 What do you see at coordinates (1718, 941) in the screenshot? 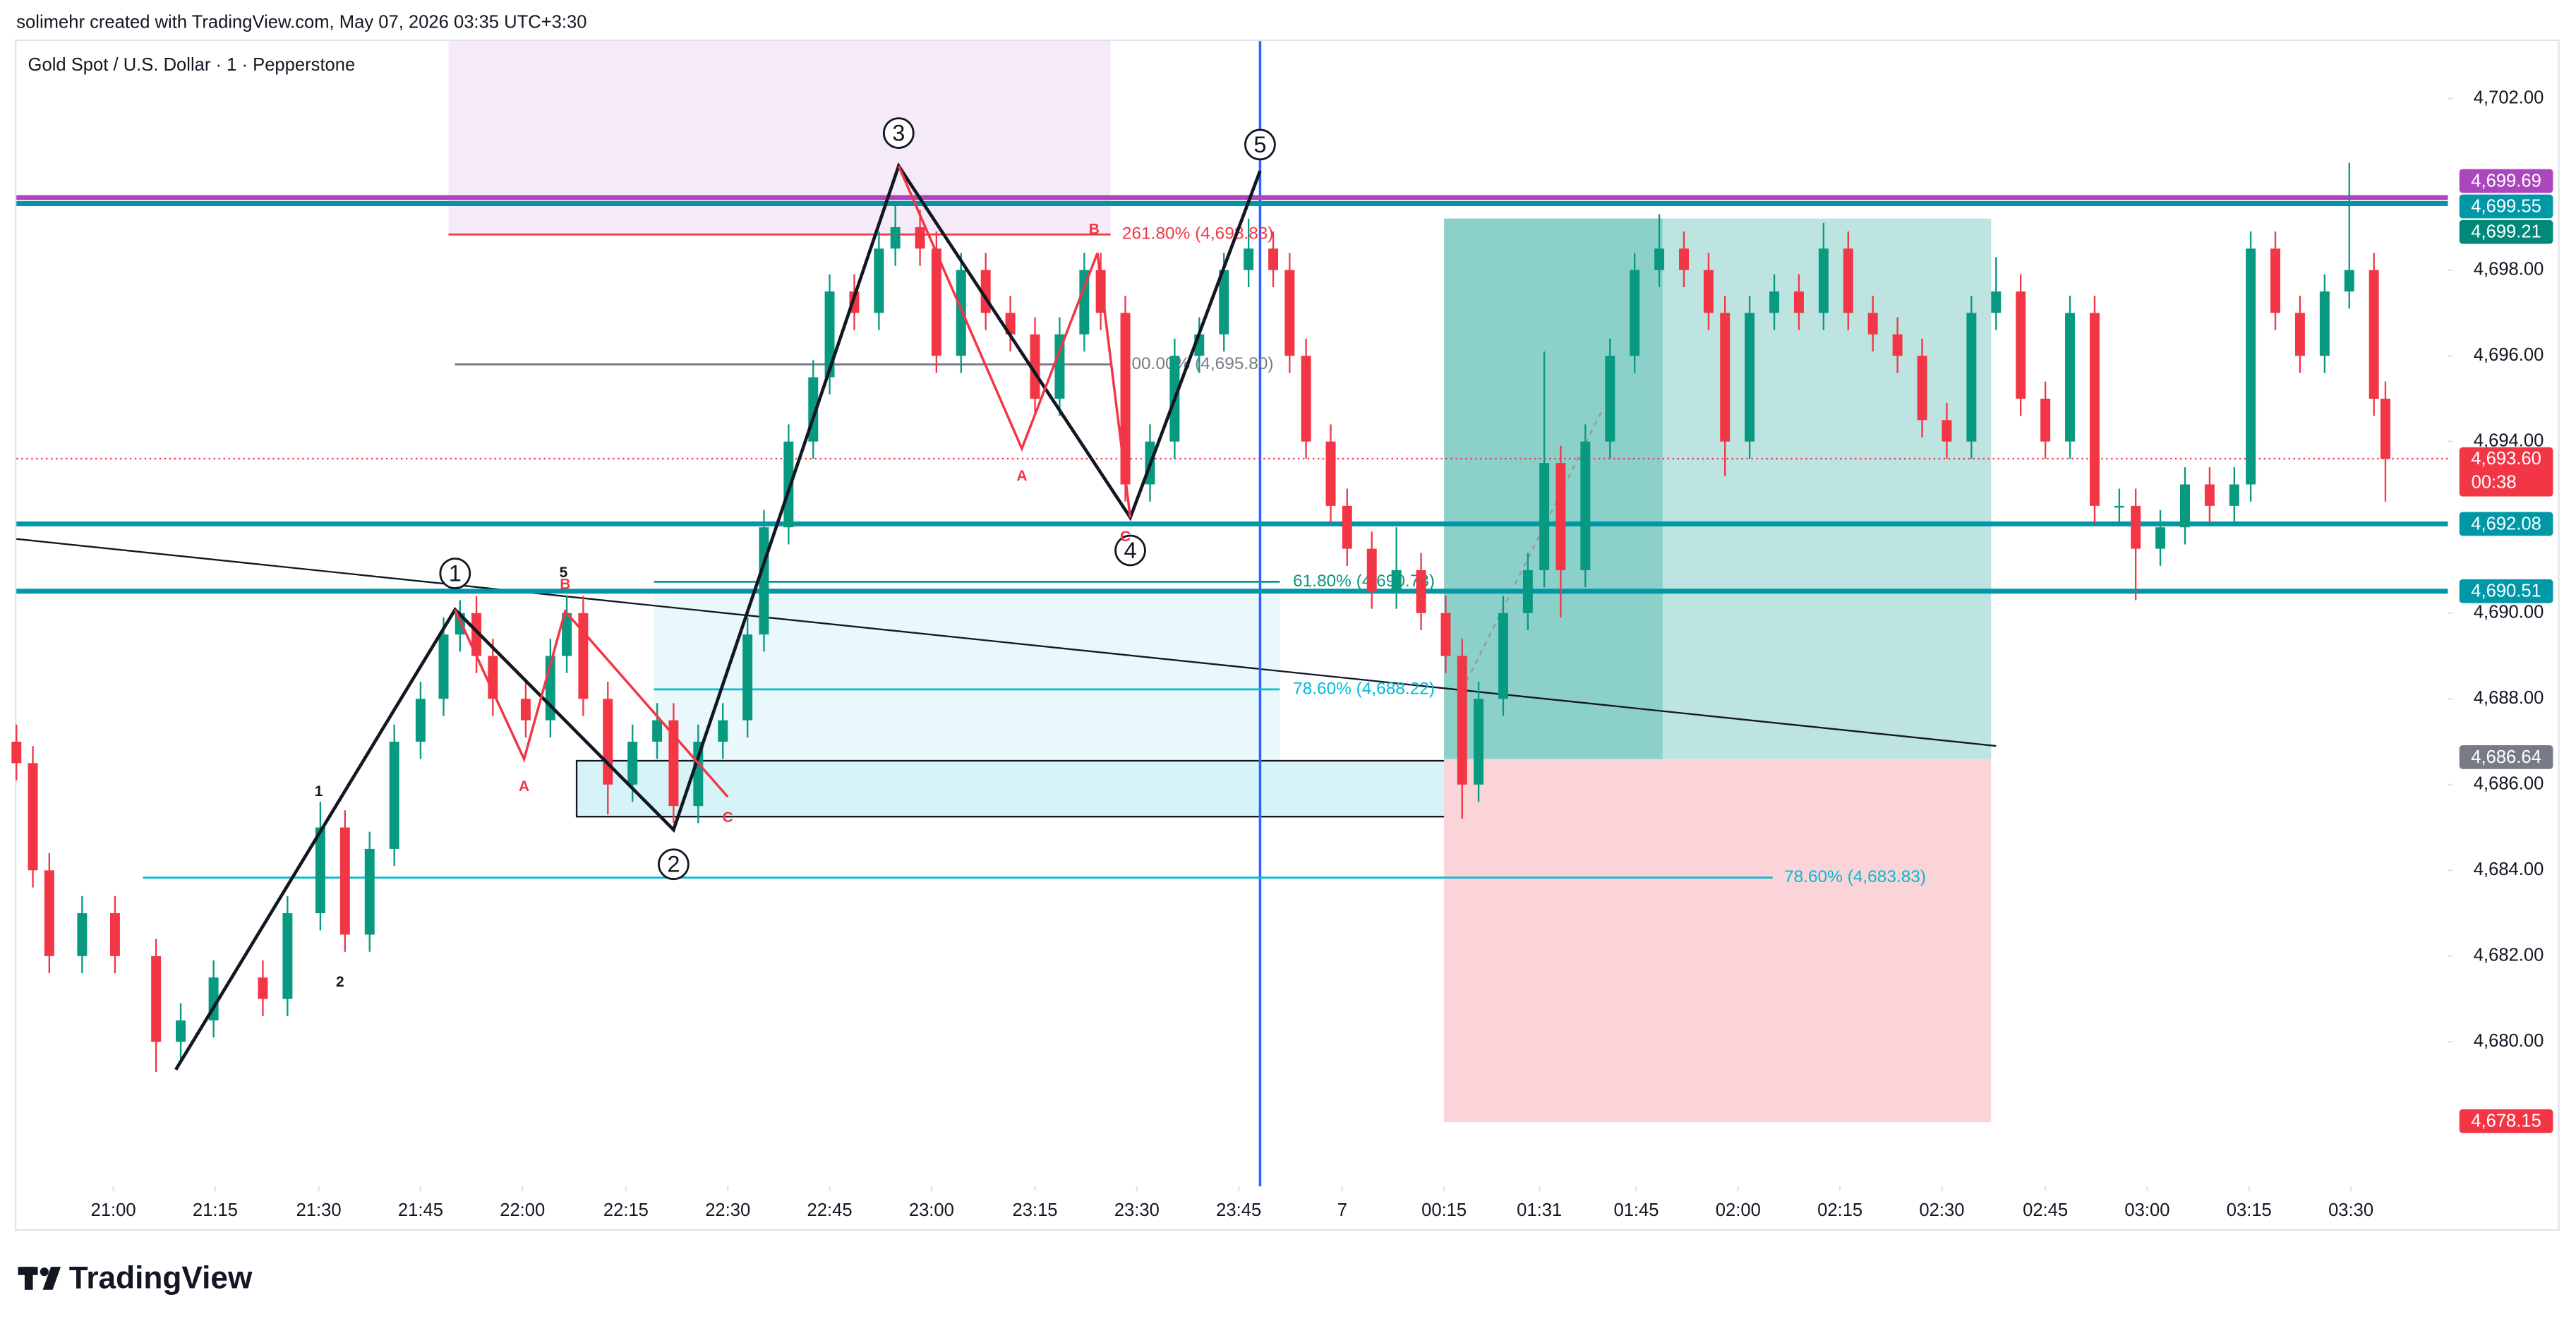
I see `loss-zone` at bounding box center [1718, 941].